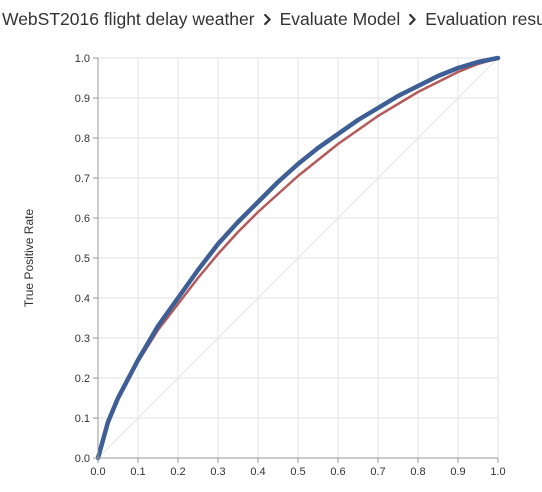 This screenshot has width=542, height=492. I want to click on x-tick-label: 0.8, so click(417, 472).